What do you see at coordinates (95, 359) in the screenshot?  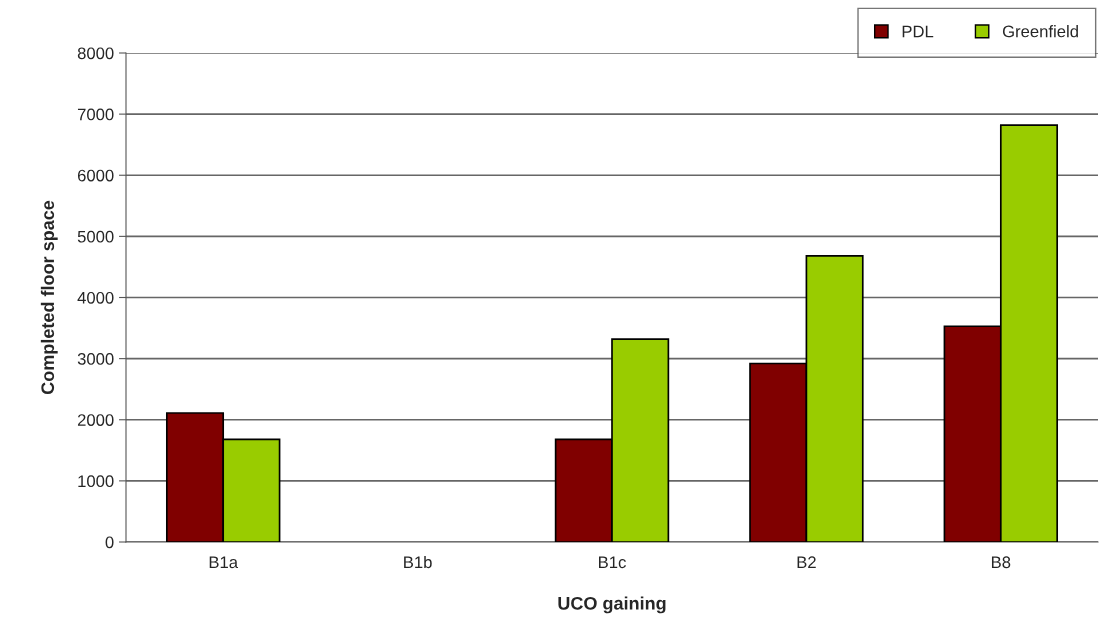 I see `y-tick-label: 3000` at bounding box center [95, 359].